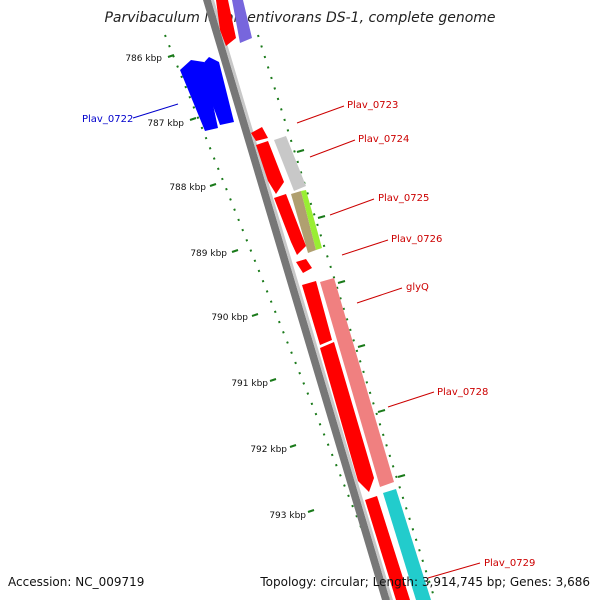 The height and width of the screenshot is (600, 600). Describe the element at coordinates (268, 450) in the screenshot. I see `ruler-label-792: 792 kbp` at that location.